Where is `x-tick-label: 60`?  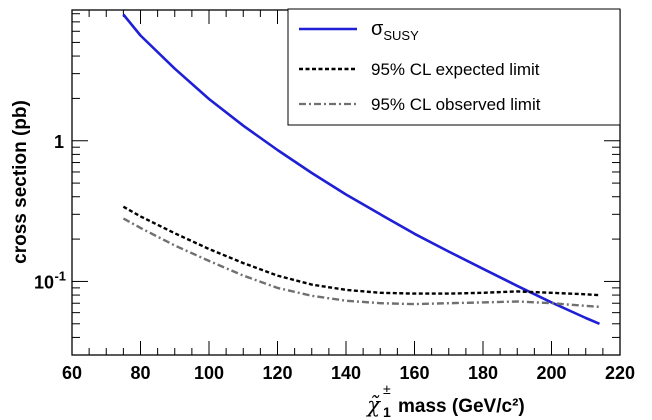
x-tick-label: 60 is located at coordinates (72, 373).